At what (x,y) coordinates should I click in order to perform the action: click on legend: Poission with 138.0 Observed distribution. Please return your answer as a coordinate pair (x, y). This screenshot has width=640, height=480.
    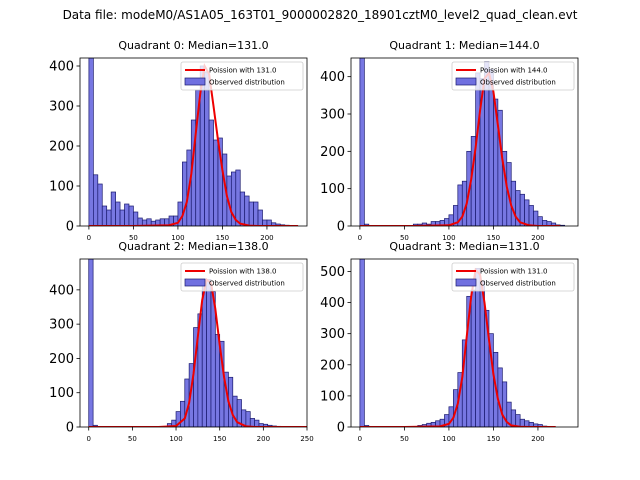
    Looking at the image, I should click on (242, 277).